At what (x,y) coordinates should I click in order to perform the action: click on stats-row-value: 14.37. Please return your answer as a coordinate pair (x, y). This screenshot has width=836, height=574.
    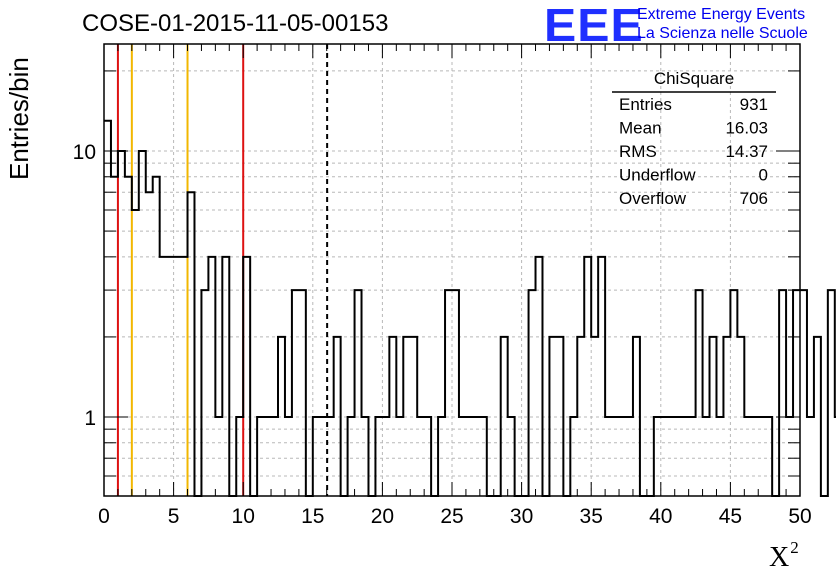
    Looking at the image, I should click on (746, 151).